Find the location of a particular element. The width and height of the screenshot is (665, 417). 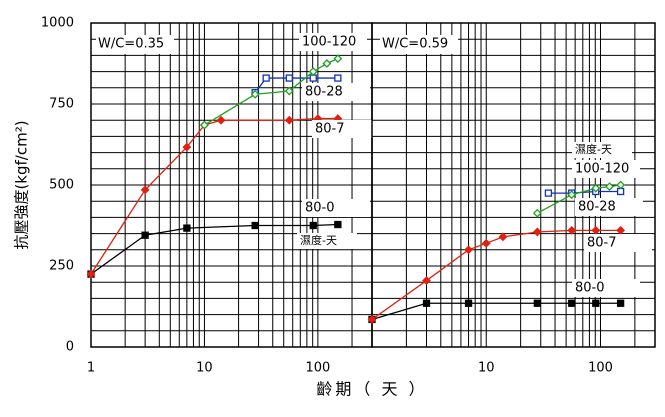

y-tick-label: 500 is located at coordinates (61, 185).